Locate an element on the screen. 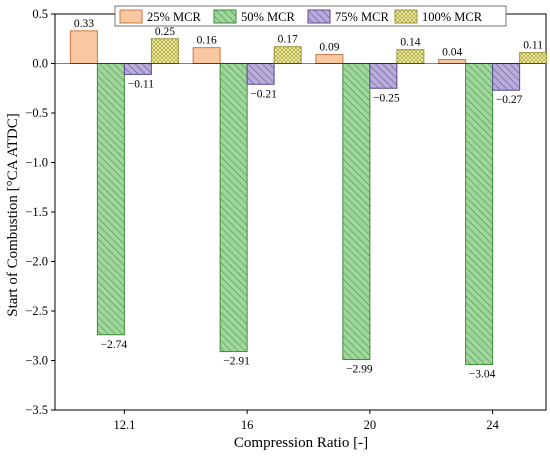 The image size is (550, 458). y-tick-label: −0.5 is located at coordinates (36, 113).